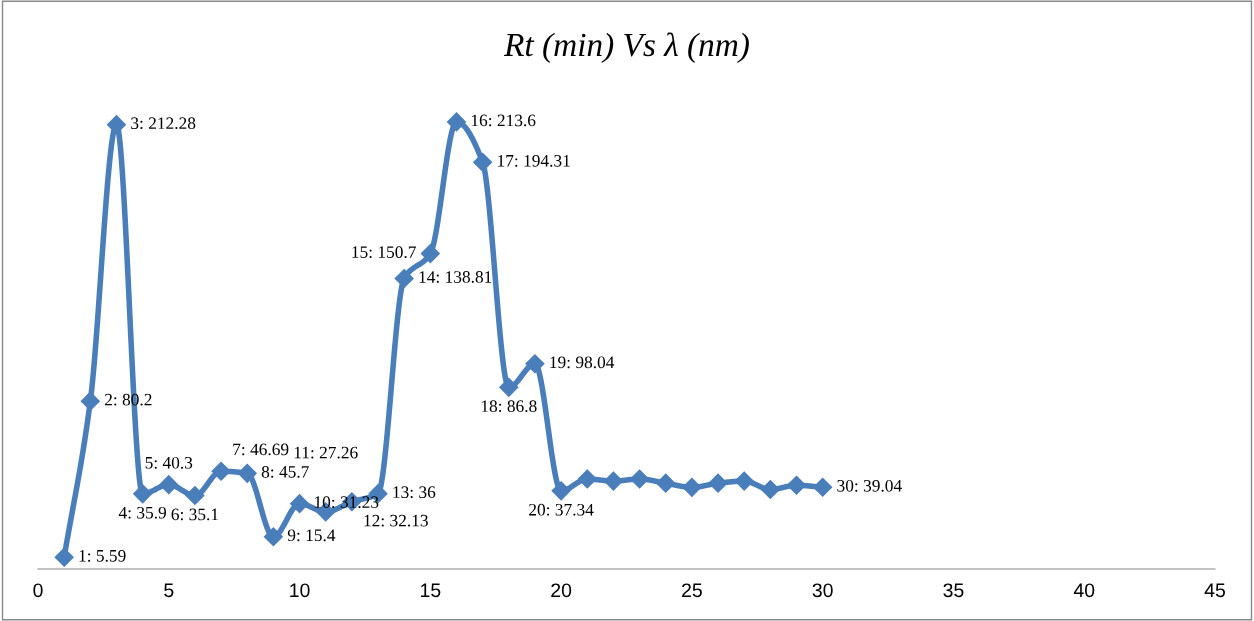 The width and height of the screenshot is (1254, 621). I want to click on x-tick-label: 30, so click(822, 590).